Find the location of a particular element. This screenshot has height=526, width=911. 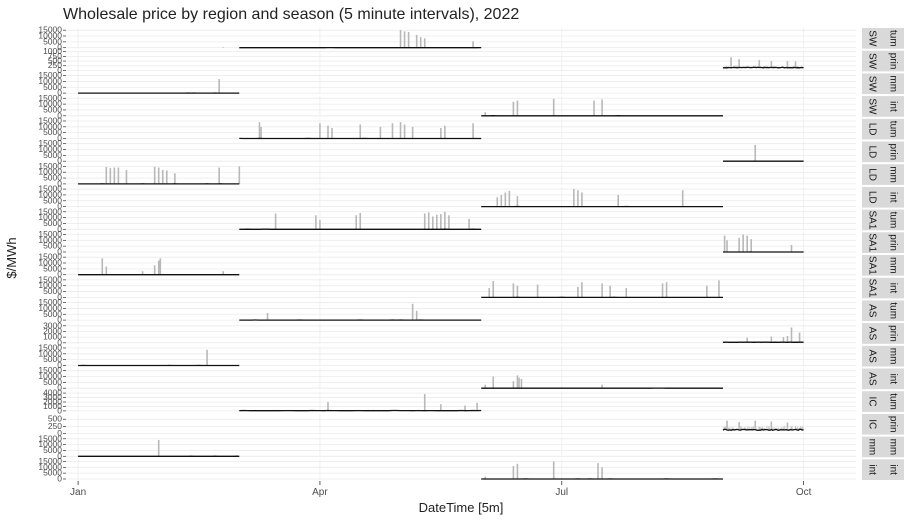

x-axis: Jan Apr Jul Oct is located at coordinates (441, 489).